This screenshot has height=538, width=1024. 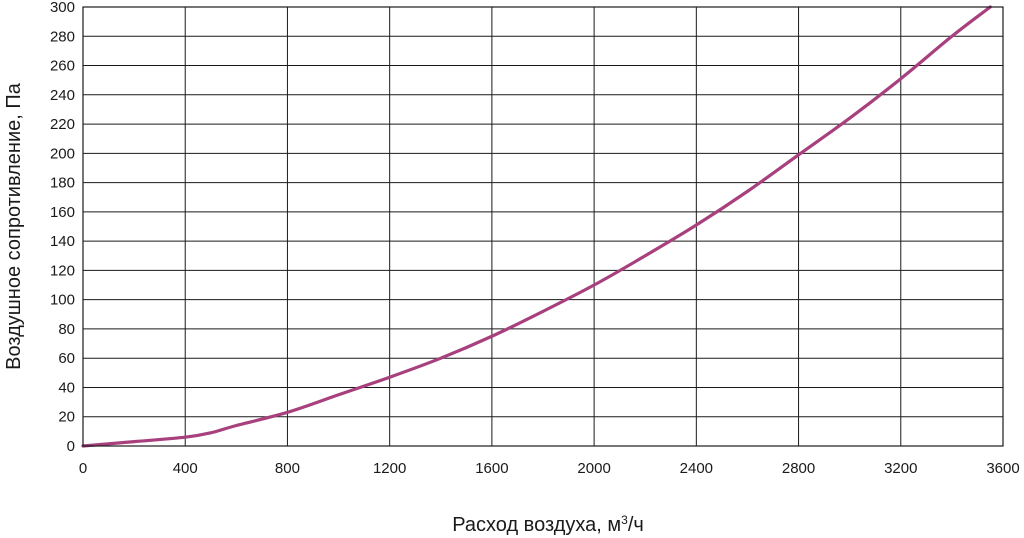 What do you see at coordinates (389, 468) in the screenshot?
I see `x-tick-label: 1200` at bounding box center [389, 468].